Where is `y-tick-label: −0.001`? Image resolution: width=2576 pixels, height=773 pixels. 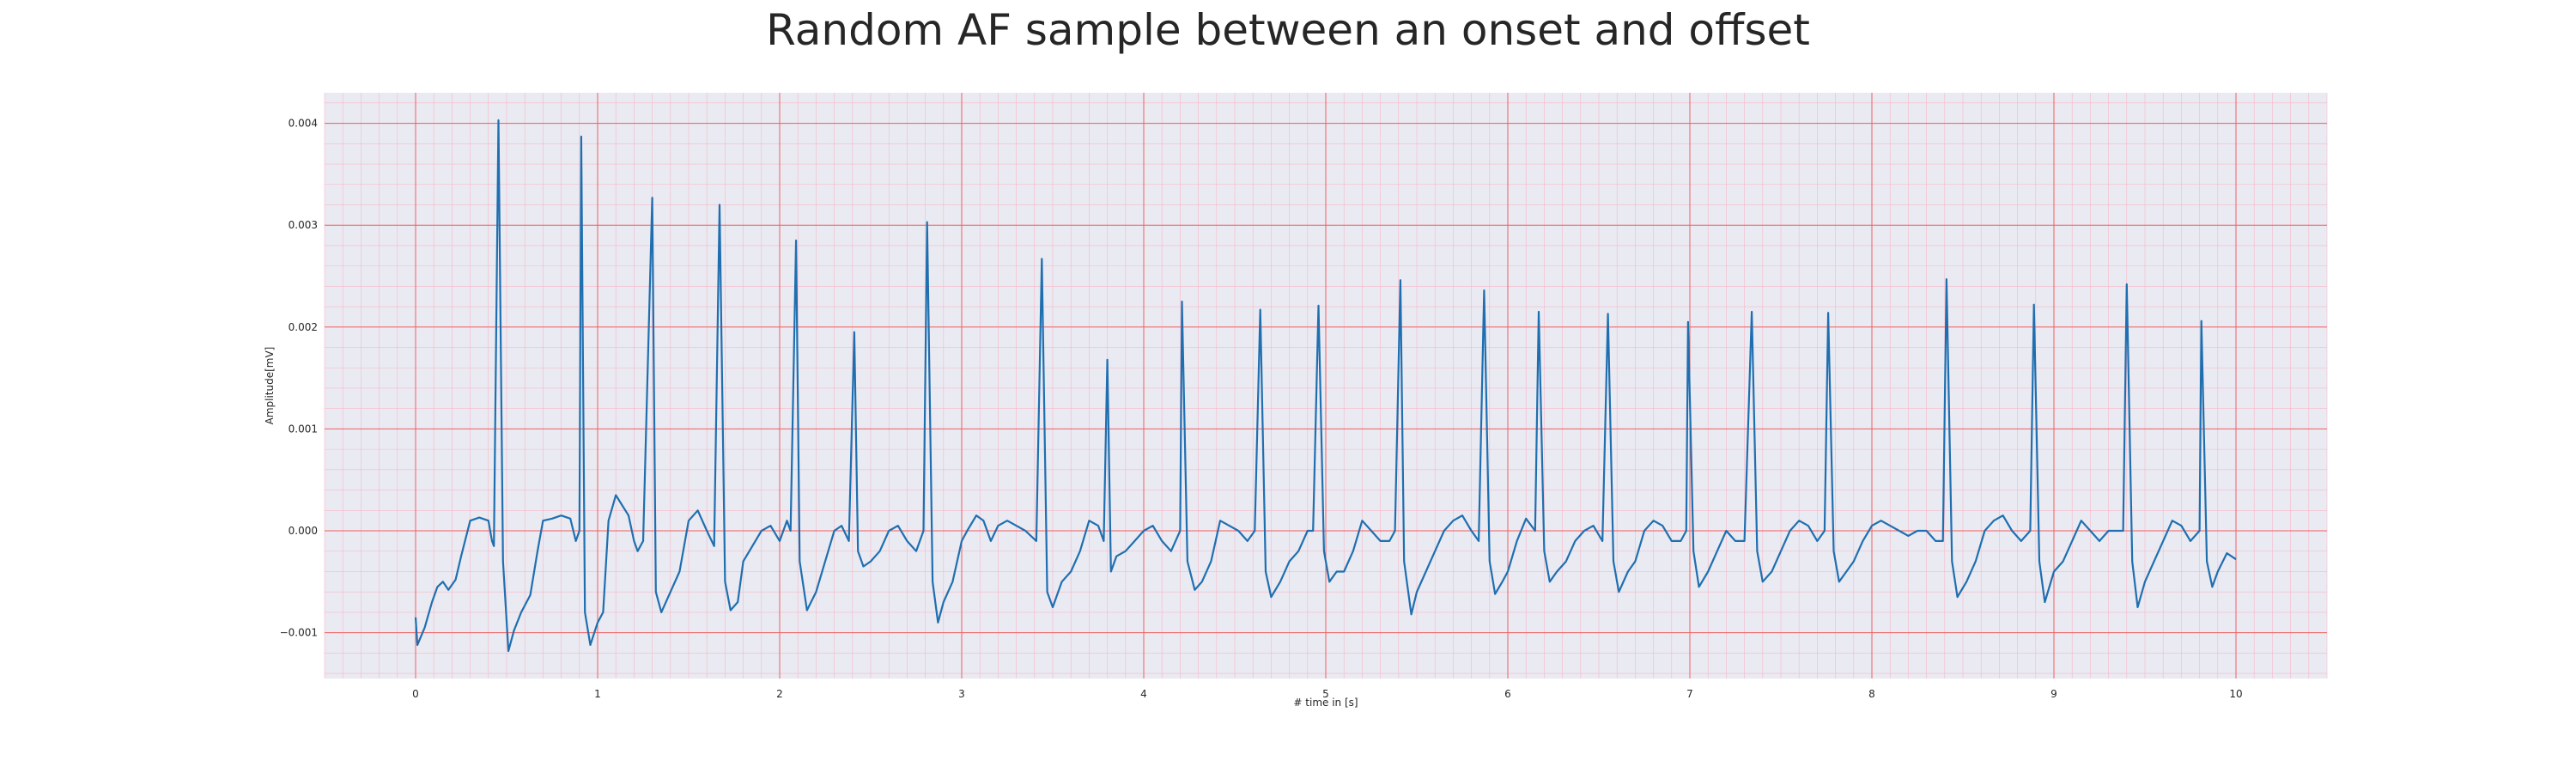
y-tick-label: −0.001 is located at coordinates (299, 633).